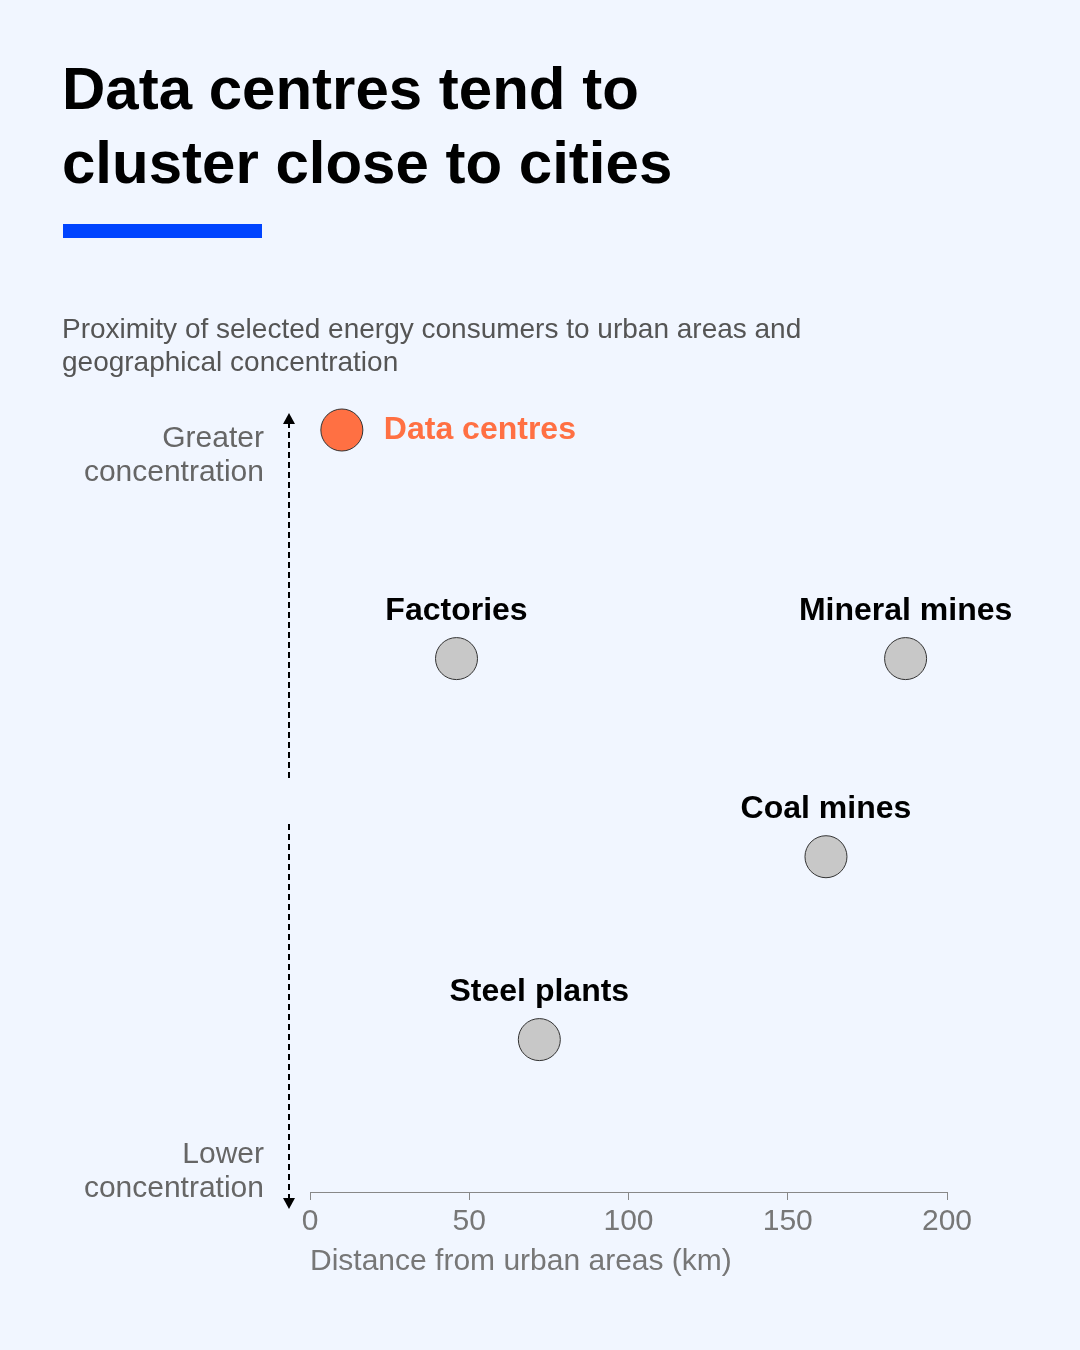 The width and height of the screenshot is (1080, 1350). Describe the element at coordinates (947, 1220) in the screenshot. I see `x-tick-label: 200` at that location.